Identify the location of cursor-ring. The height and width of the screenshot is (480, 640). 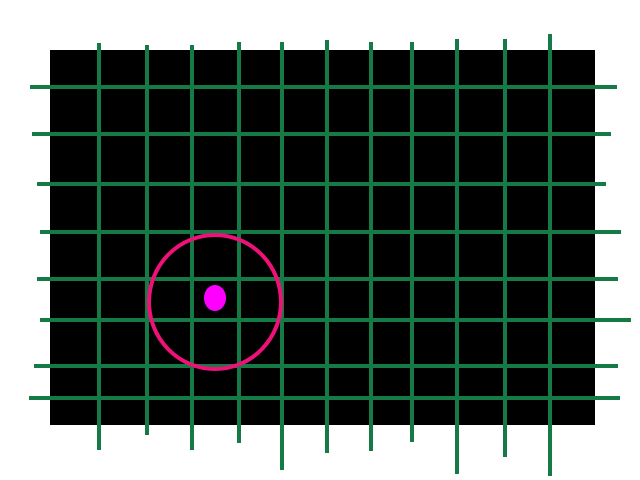
(215, 302).